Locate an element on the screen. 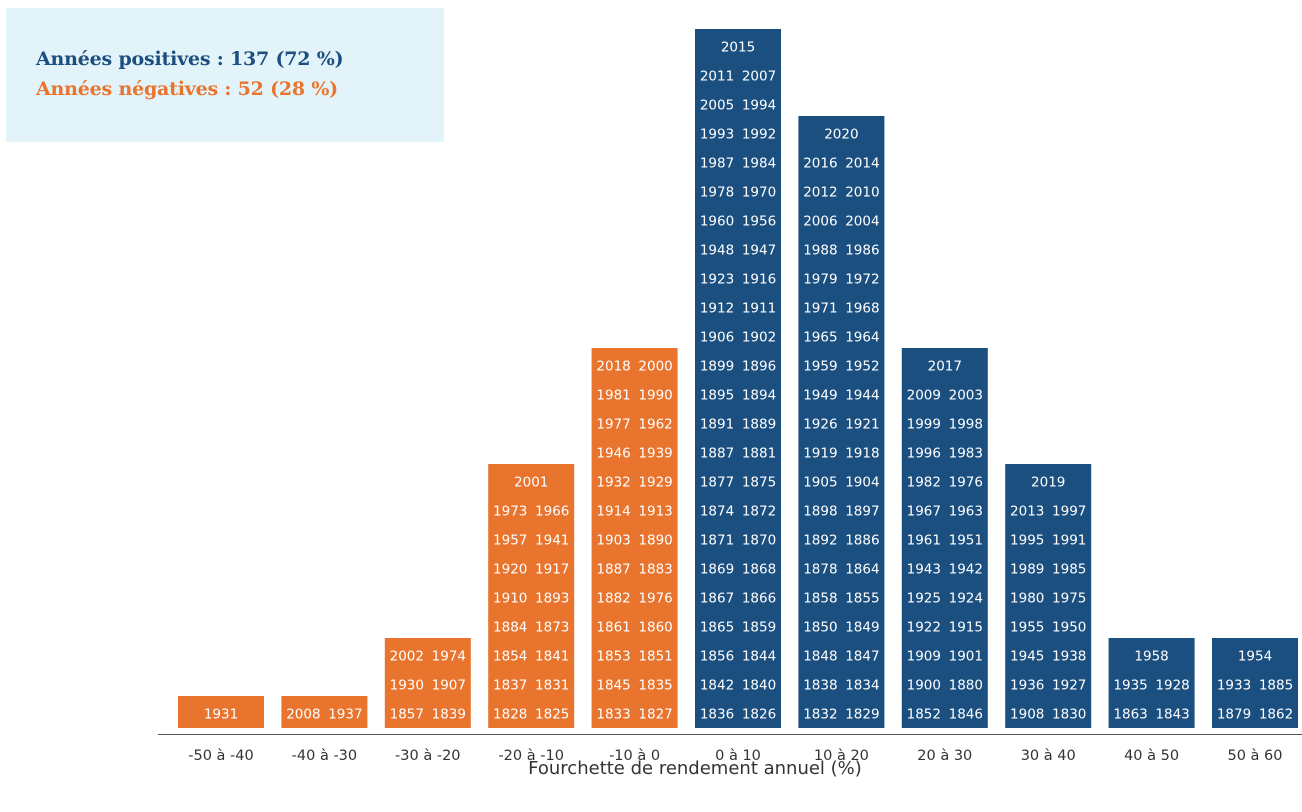 The height and width of the screenshot is (812, 1302). year-label: 1960 is located at coordinates (717, 222).